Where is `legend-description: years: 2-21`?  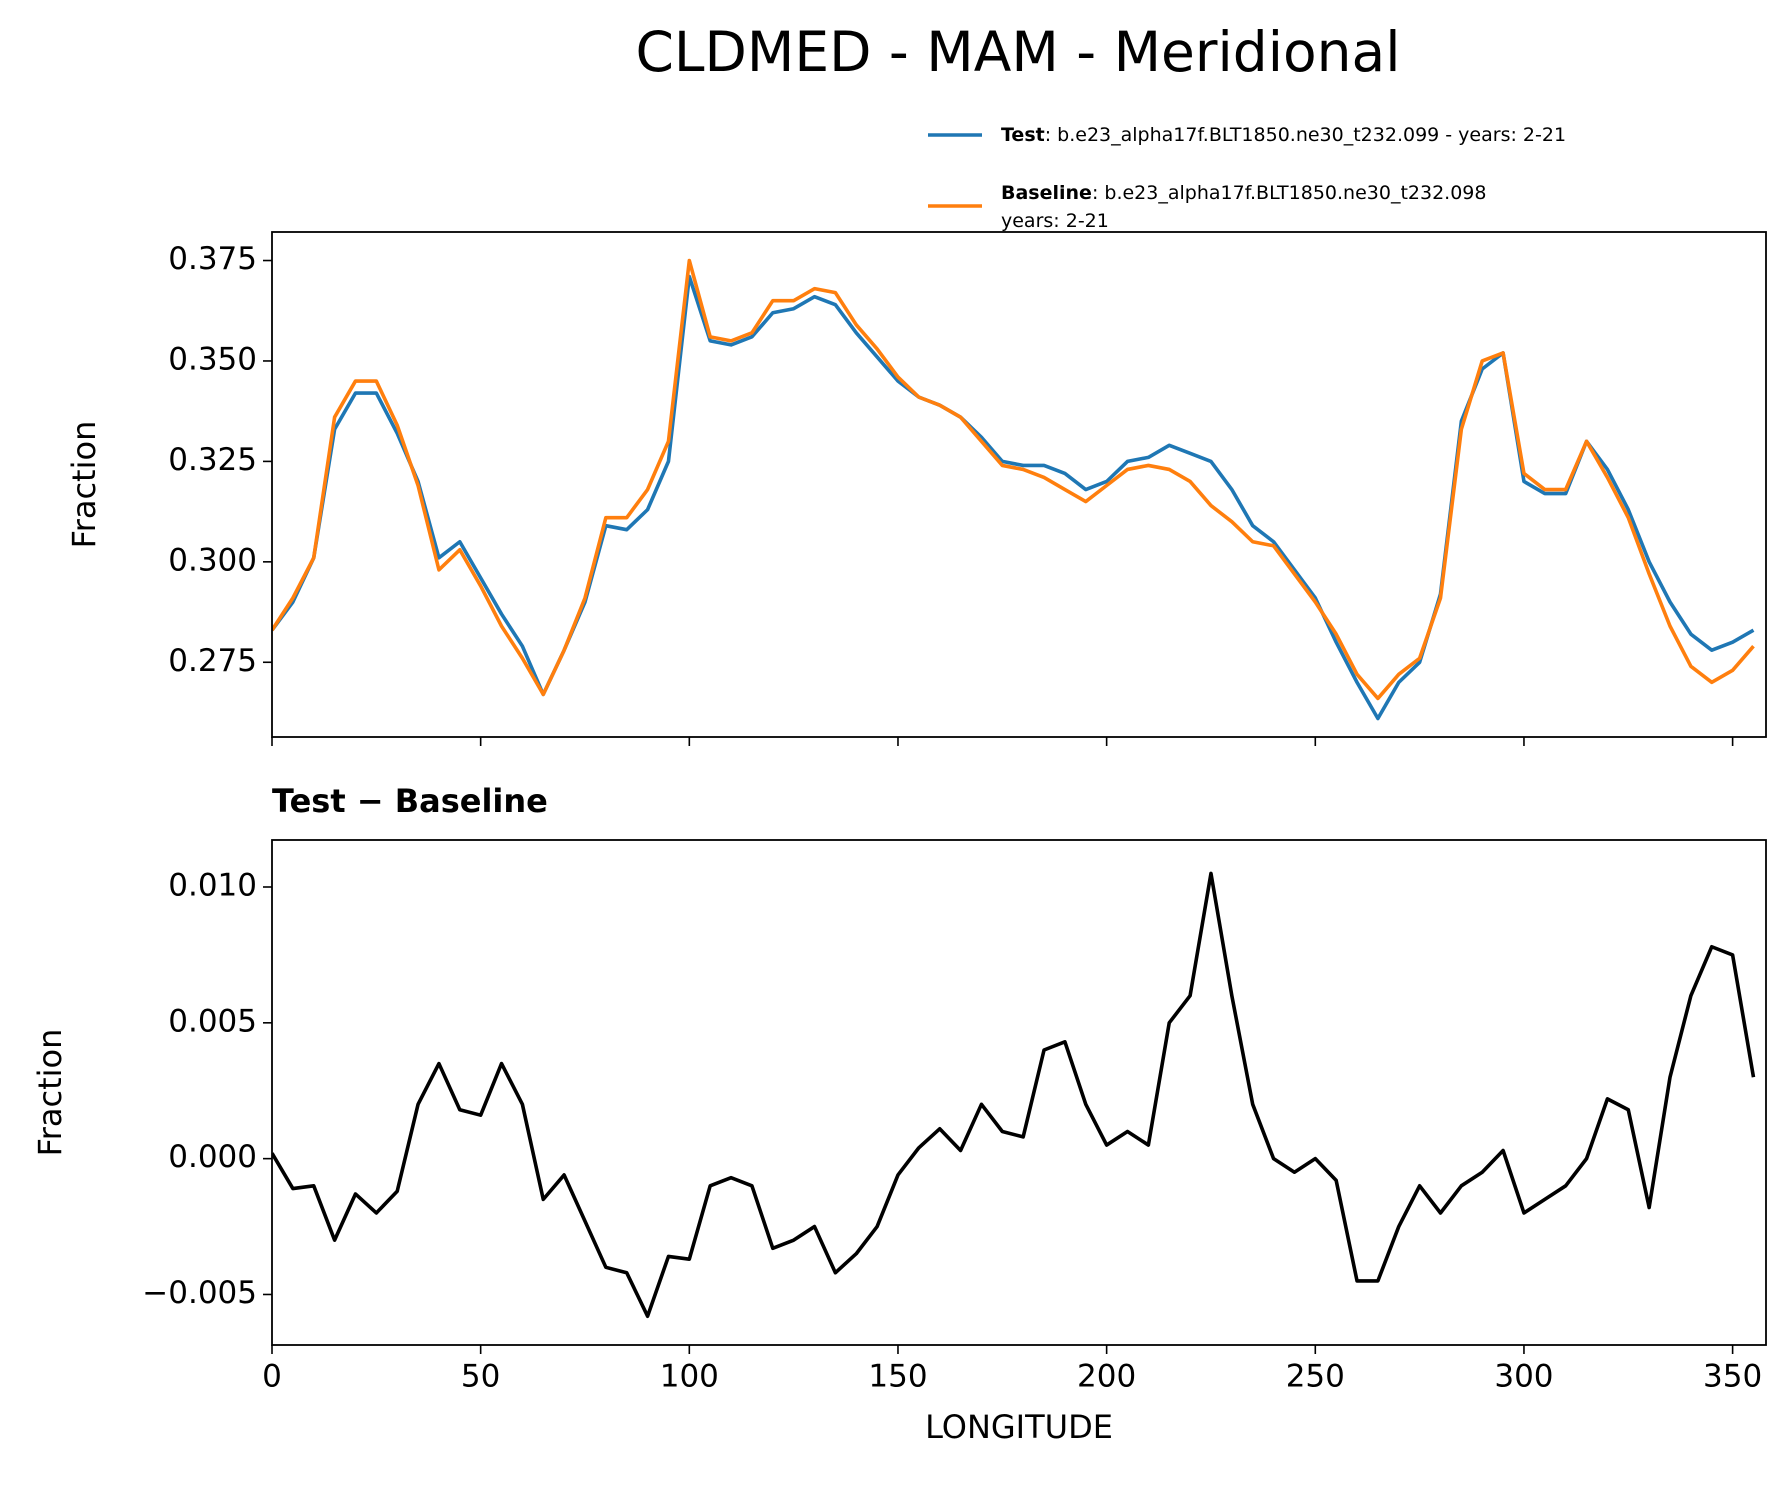
legend-description: years: 2-21 is located at coordinates (1055, 221).